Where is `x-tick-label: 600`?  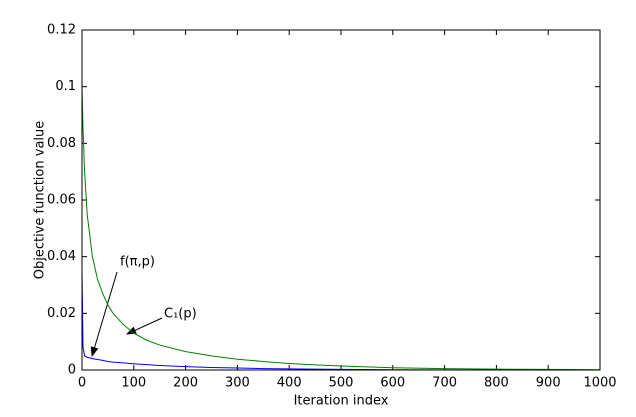
x-tick-label: 600 is located at coordinates (392, 383).